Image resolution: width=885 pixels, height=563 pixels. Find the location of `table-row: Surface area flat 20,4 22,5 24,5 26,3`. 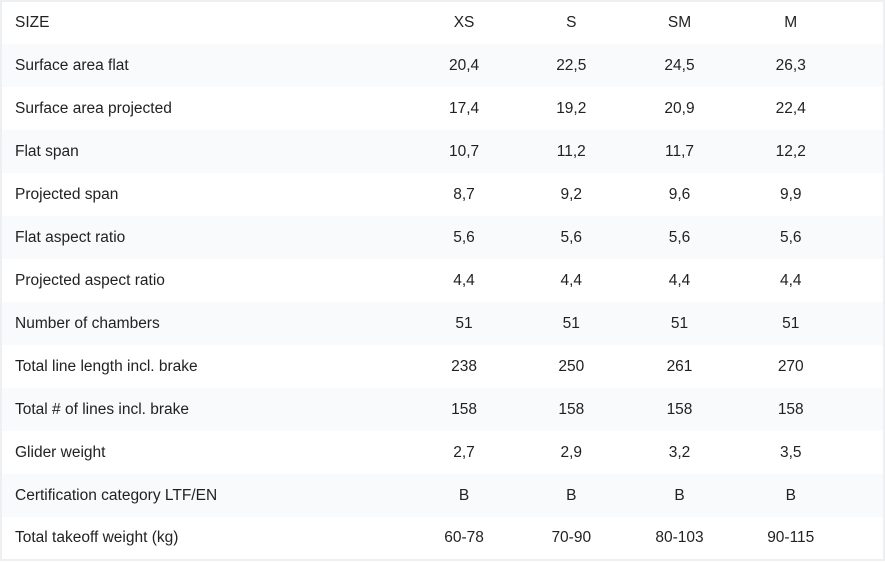

table-row: Surface area flat 20,4 22,5 24,5 26,3 is located at coordinates (442, 65).